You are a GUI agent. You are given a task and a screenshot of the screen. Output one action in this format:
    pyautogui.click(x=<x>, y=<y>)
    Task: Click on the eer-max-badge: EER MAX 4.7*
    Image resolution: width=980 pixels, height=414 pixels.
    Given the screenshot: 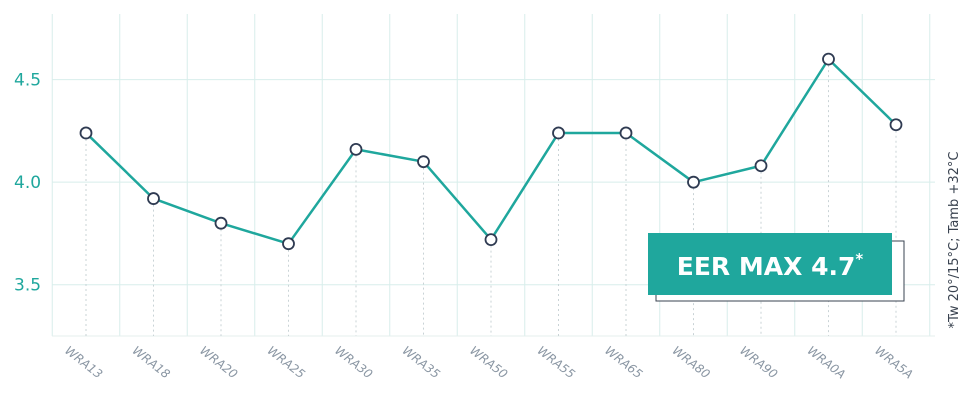 What is the action you would take?
    pyautogui.click(x=776, y=267)
    